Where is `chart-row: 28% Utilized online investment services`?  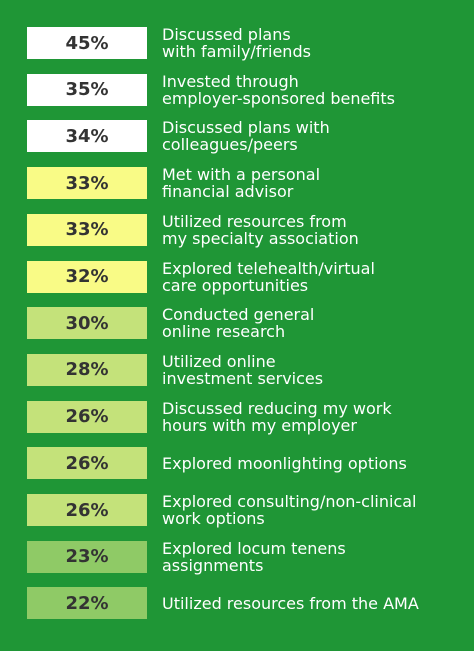
chart-row: 28% Utilized online investment services is located at coordinates (237, 370).